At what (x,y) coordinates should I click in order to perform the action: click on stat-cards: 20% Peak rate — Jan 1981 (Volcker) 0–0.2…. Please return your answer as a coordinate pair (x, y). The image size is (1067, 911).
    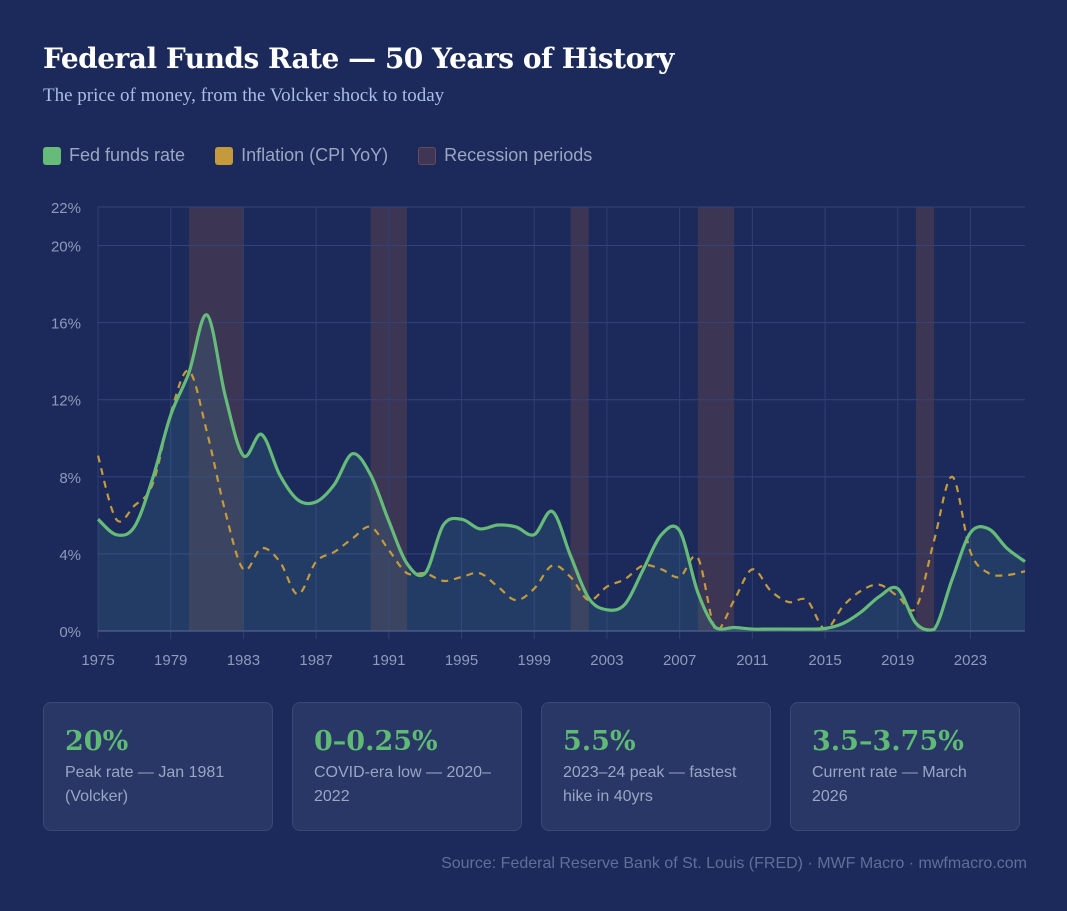
    Looking at the image, I should click on (531, 766).